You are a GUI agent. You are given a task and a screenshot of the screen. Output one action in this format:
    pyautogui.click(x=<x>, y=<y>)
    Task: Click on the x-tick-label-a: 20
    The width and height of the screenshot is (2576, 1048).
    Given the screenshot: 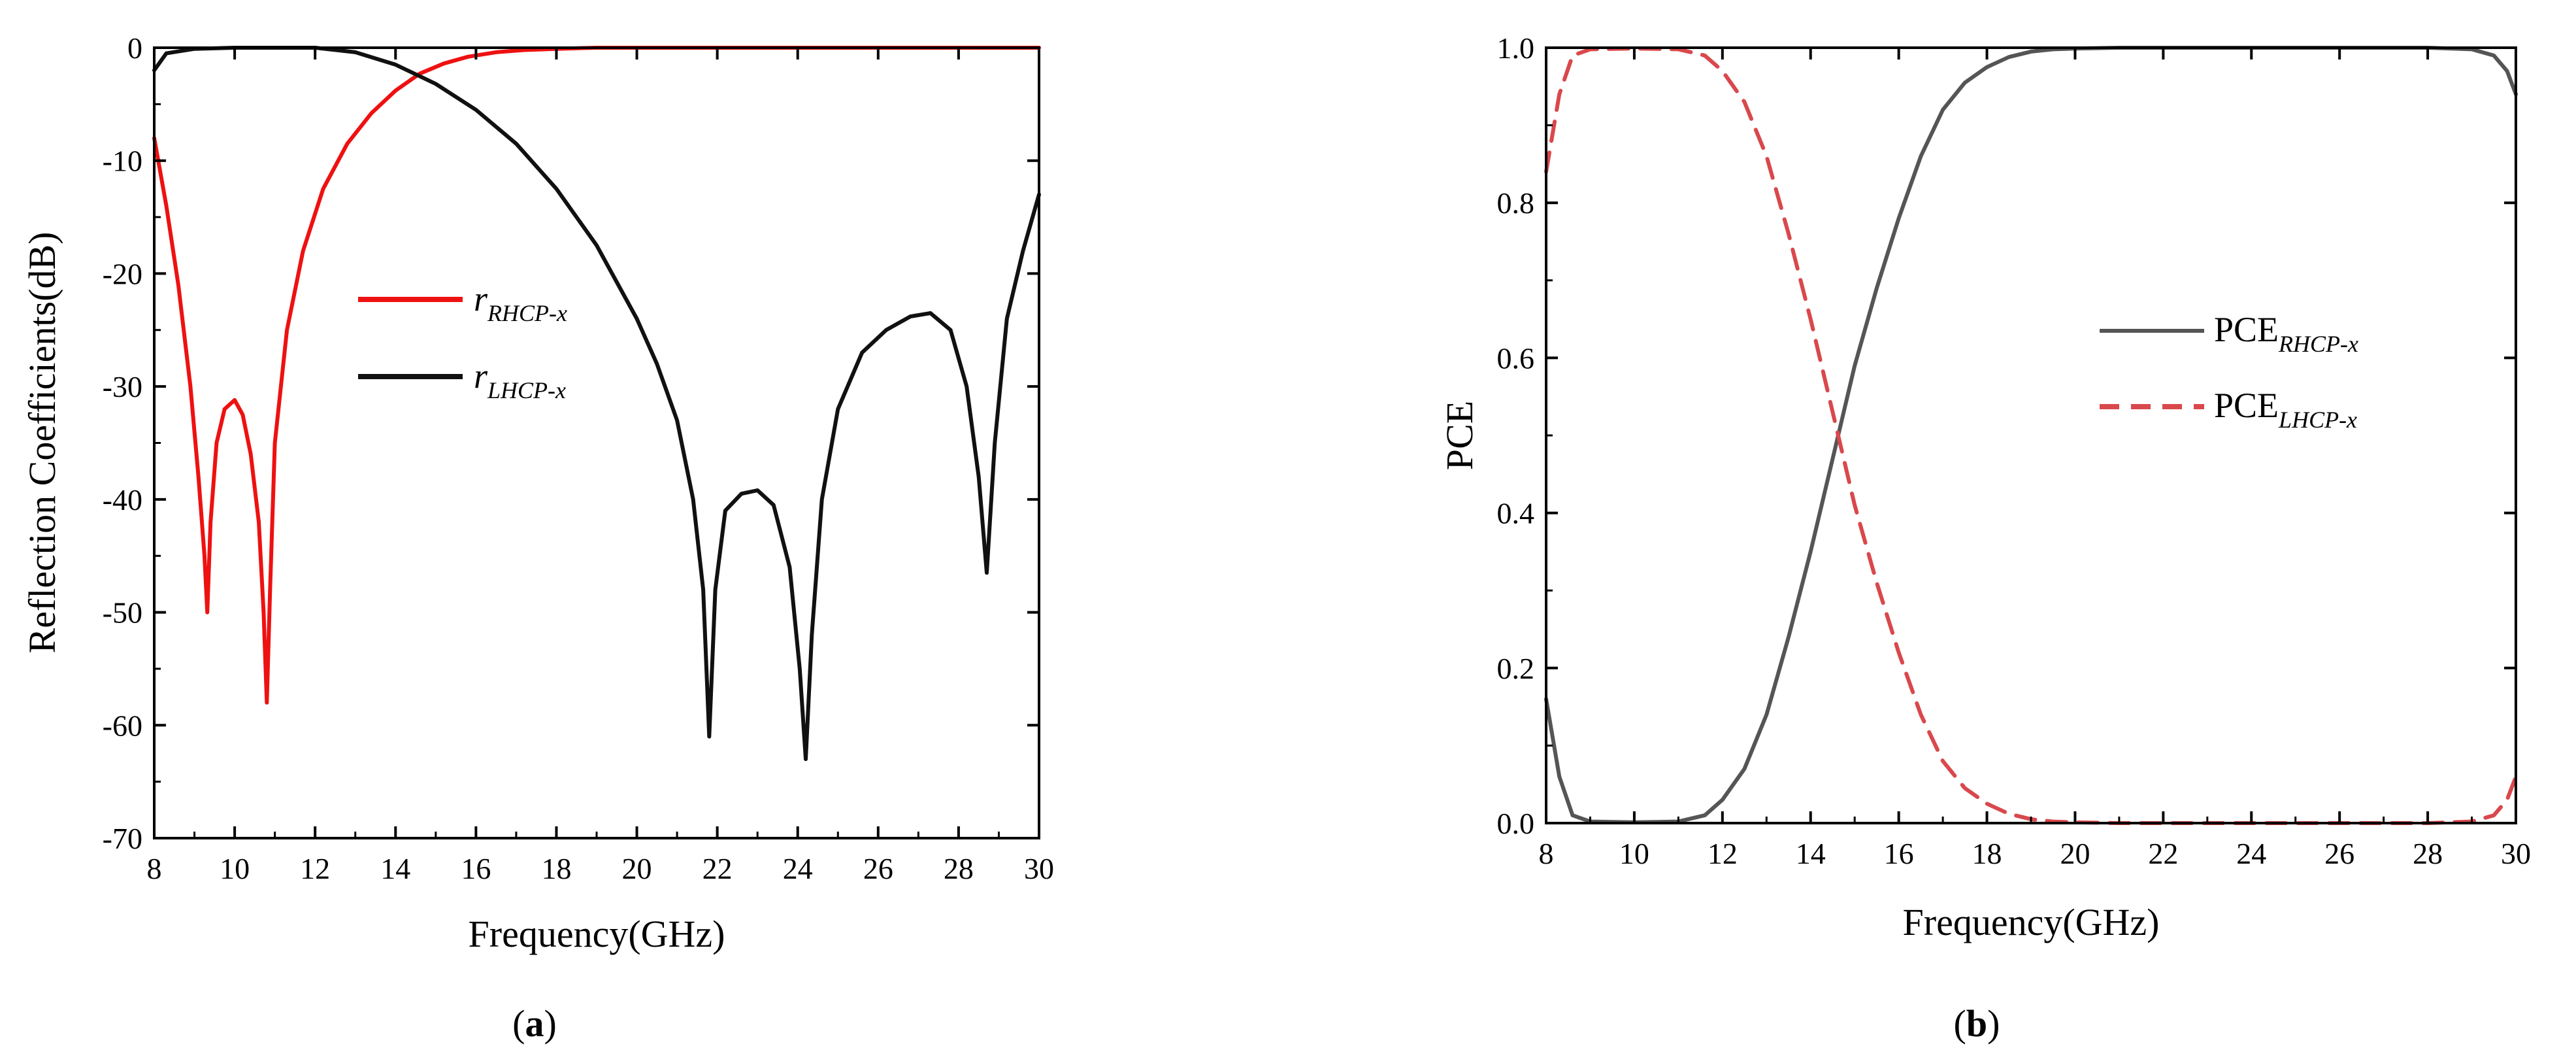 What is the action you would take?
    pyautogui.click(x=637, y=868)
    